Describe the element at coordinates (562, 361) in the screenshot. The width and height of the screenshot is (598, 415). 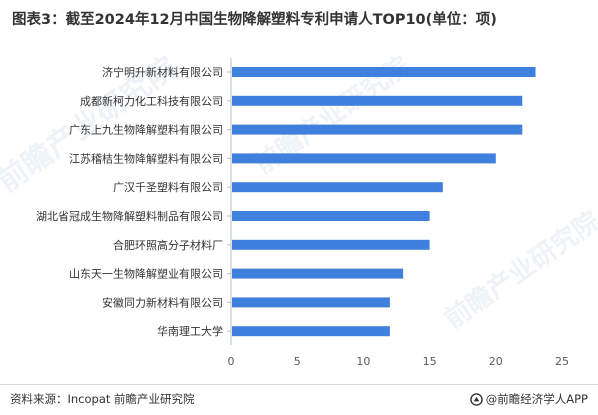
I see `x-tick-label: 25` at that location.